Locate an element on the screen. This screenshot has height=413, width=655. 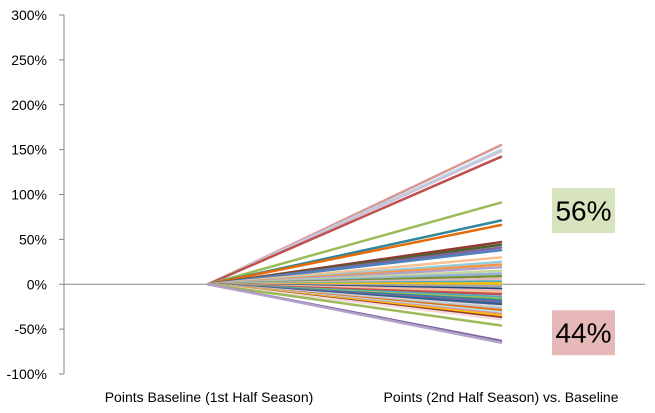
annotation-box: 44% is located at coordinates (583, 333).